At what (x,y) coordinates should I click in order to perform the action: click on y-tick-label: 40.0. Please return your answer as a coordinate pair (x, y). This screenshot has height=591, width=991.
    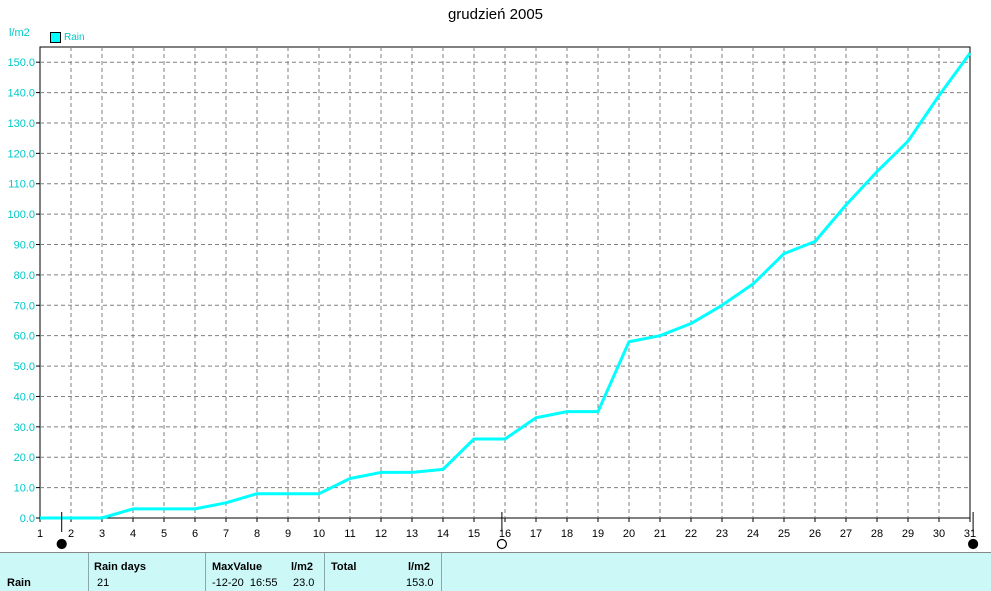
    Looking at the image, I should click on (24, 397).